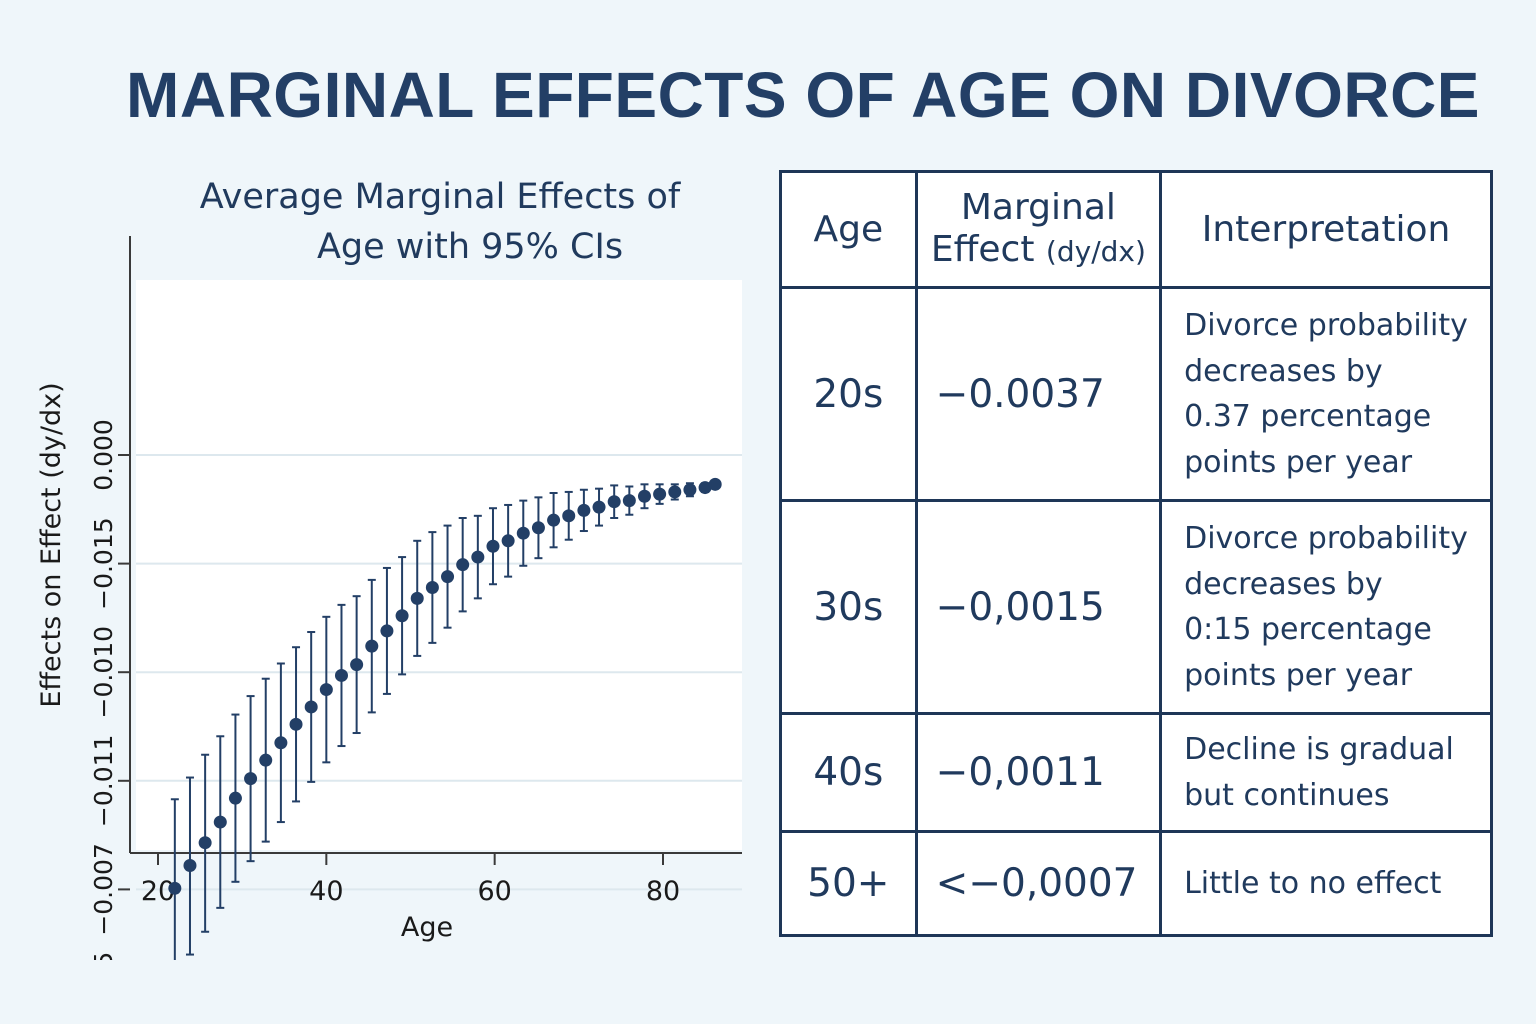  I want to click on y-tick-label: −0.011, so click(103, 781).